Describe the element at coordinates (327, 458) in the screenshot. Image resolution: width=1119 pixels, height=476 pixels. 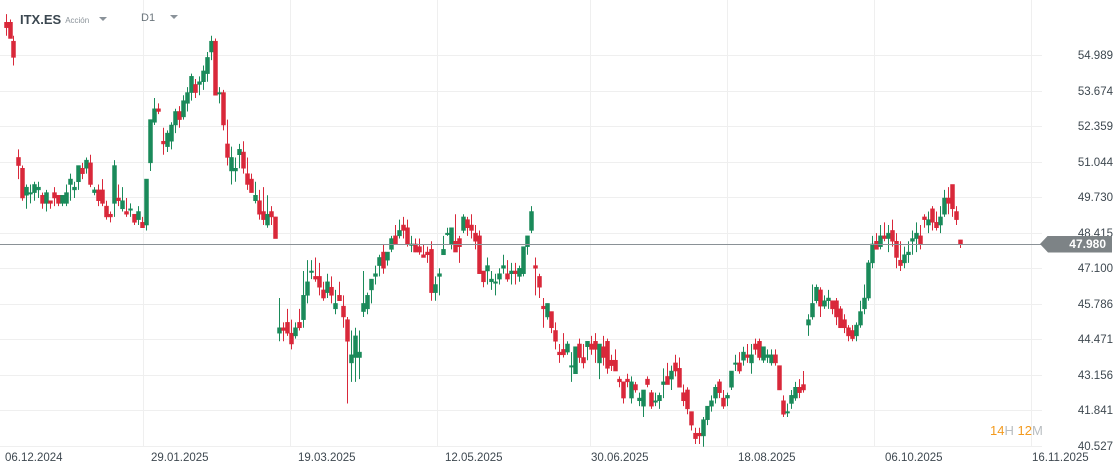
I see `time-axis-label: 19.03.2025` at that location.